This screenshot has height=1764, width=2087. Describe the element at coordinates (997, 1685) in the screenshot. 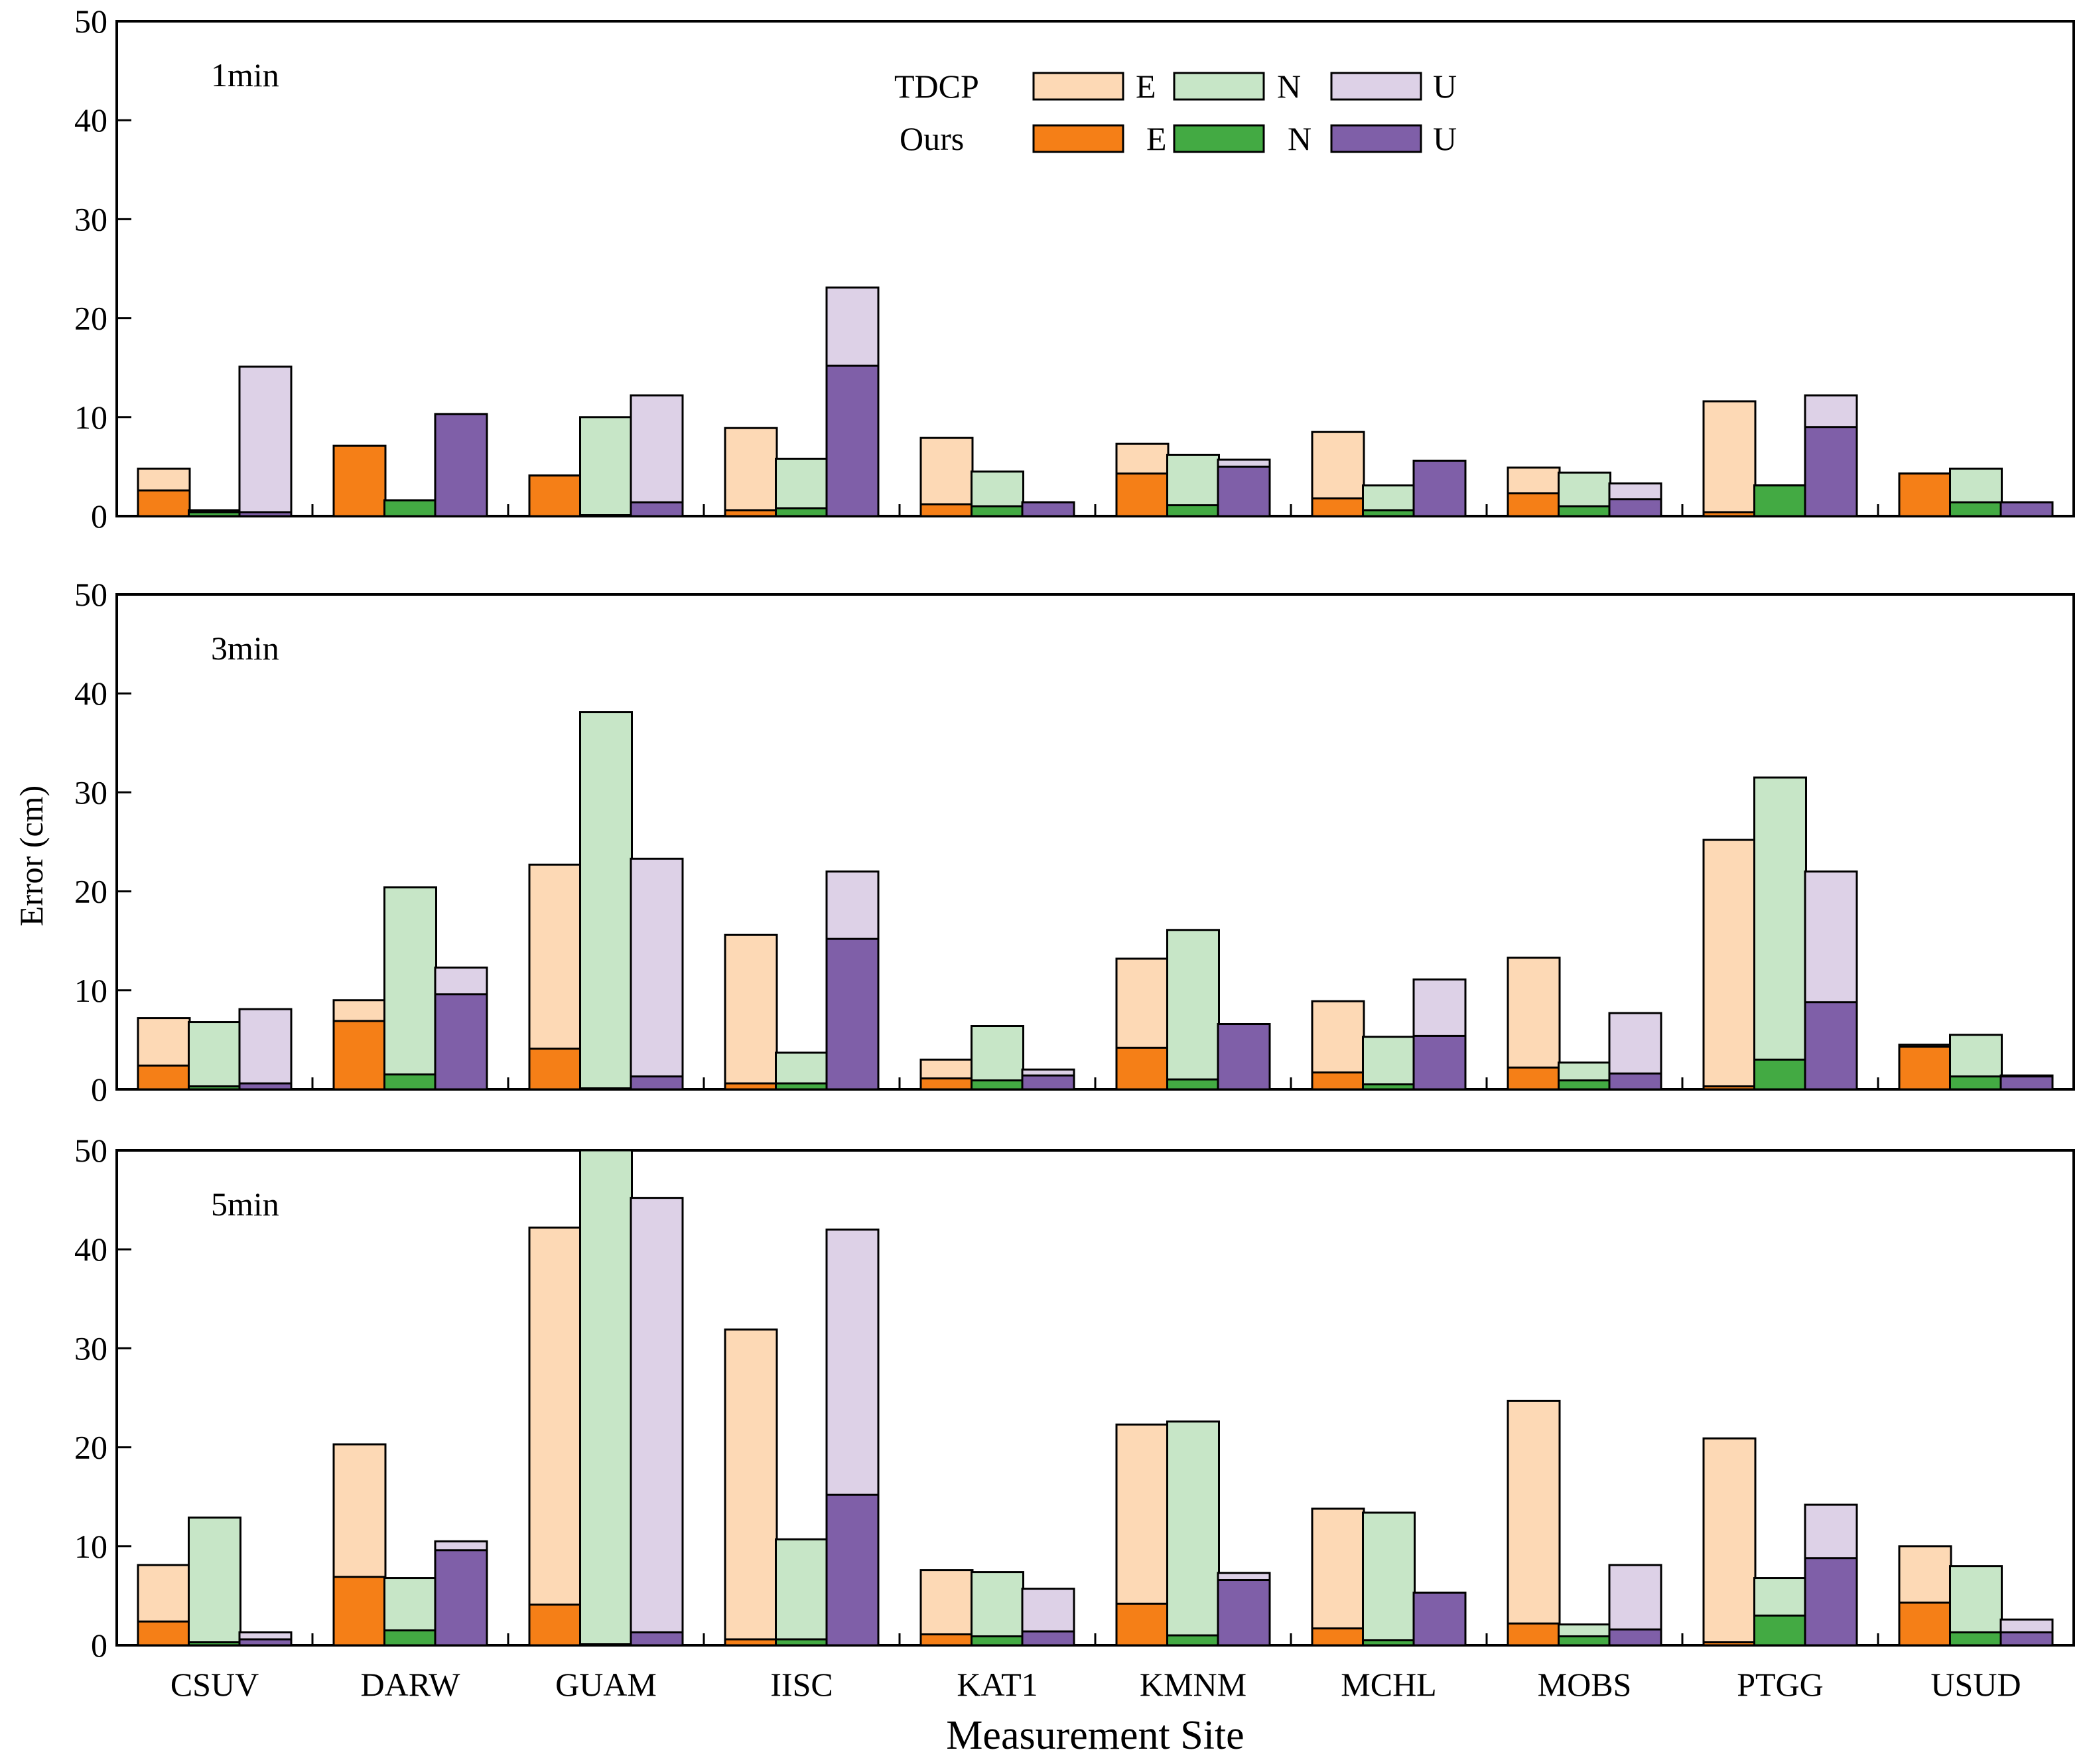

I see `x-category-label: KAT1` at that location.